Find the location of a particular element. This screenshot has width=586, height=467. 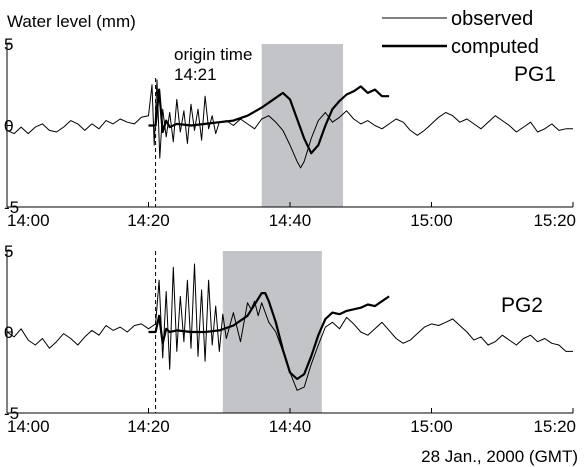

legend-label-computed: computed is located at coordinates (495, 47).